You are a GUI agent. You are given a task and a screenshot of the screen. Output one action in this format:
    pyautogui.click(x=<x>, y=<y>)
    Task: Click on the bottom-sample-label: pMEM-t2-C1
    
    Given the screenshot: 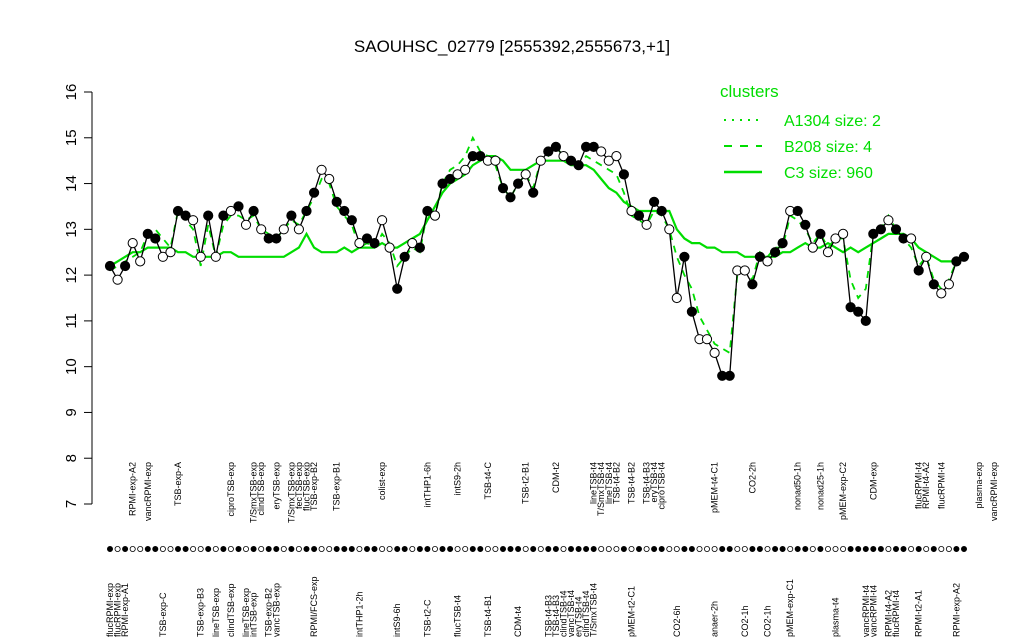 What is the action you would take?
    pyautogui.click(x=632, y=611)
    